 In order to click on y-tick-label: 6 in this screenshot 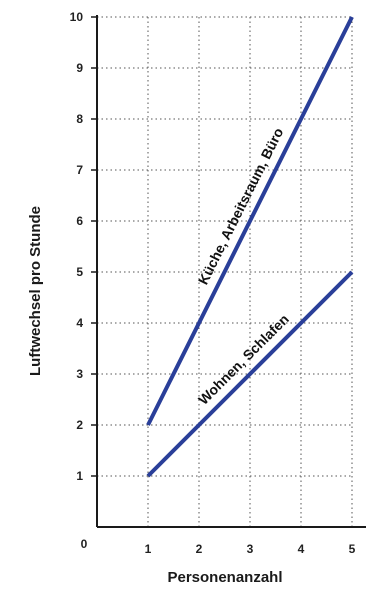, I will do `click(79, 221)`.